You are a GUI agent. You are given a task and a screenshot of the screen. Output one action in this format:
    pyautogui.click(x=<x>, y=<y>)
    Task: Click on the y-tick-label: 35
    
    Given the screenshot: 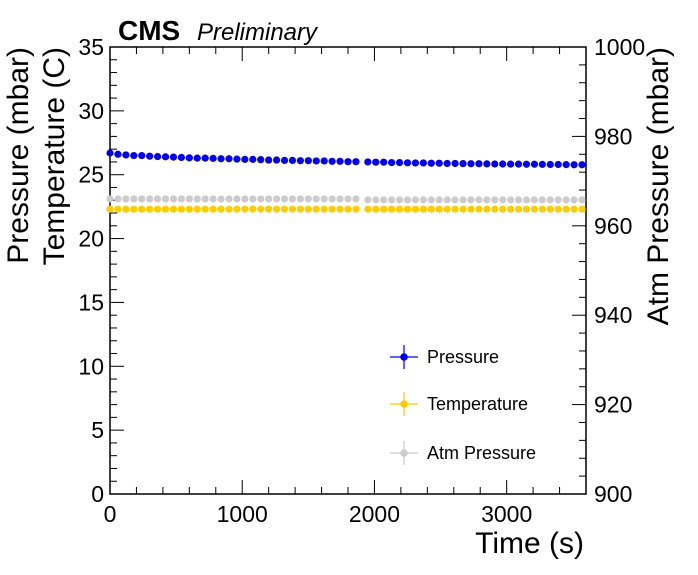 What is the action you would take?
    pyautogui.click(x=91, y=47)
    